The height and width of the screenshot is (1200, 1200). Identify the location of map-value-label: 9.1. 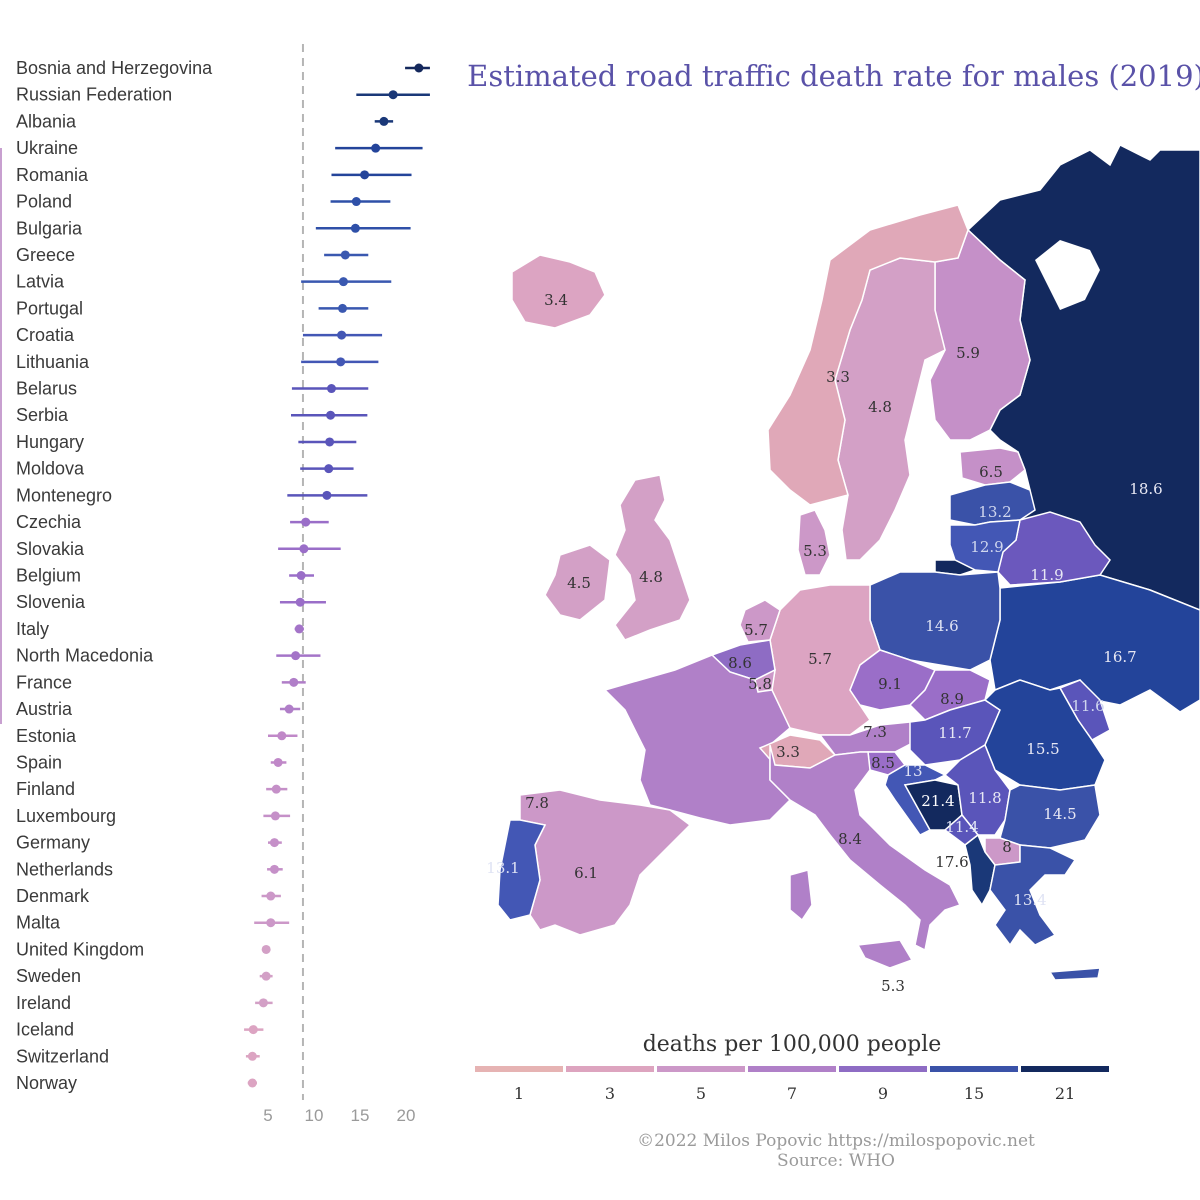
(890, 684).